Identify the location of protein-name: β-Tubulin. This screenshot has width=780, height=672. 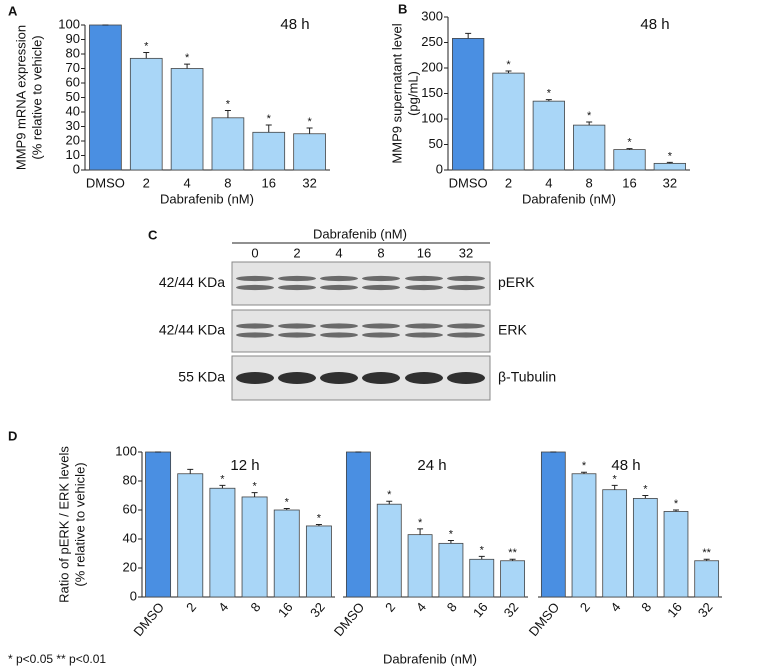
(527, 377).